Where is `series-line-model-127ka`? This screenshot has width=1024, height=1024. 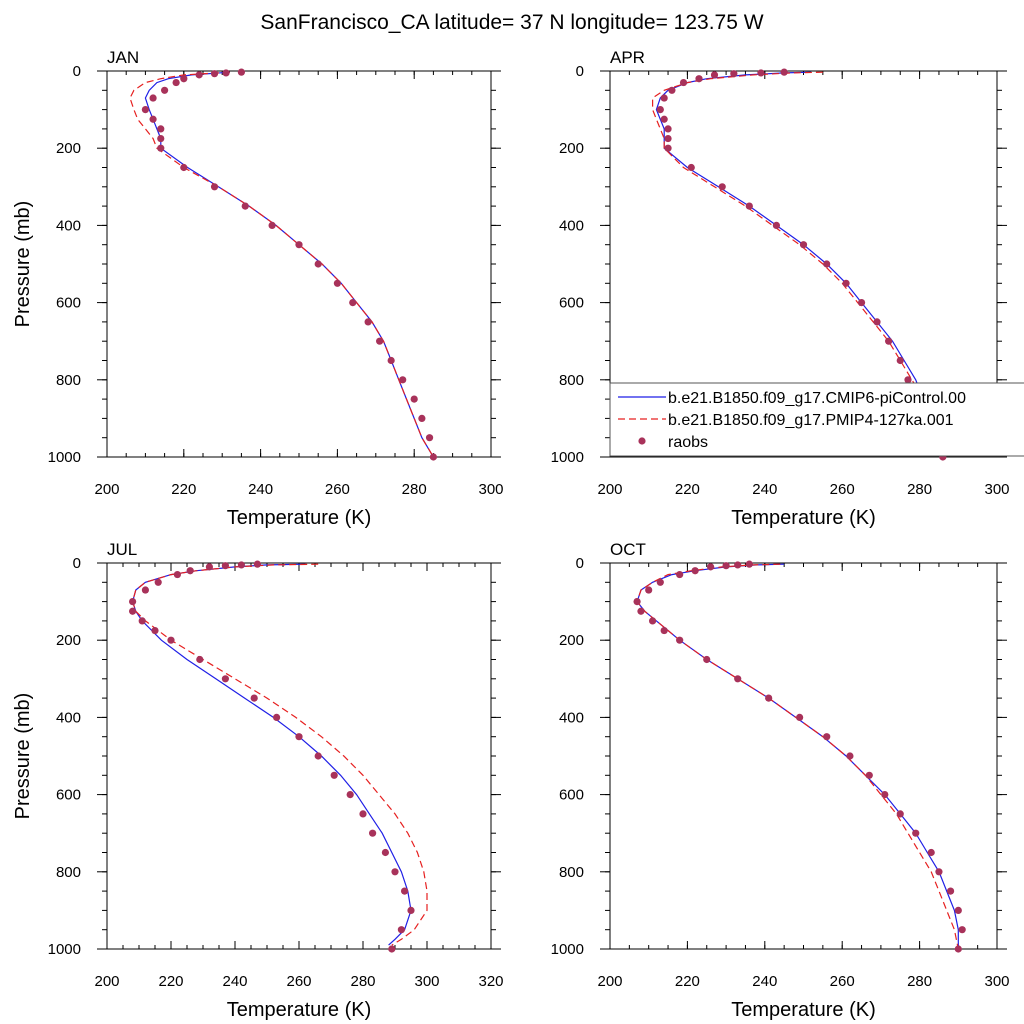
series-line-model-127ka is located at coordinates (797, 756).